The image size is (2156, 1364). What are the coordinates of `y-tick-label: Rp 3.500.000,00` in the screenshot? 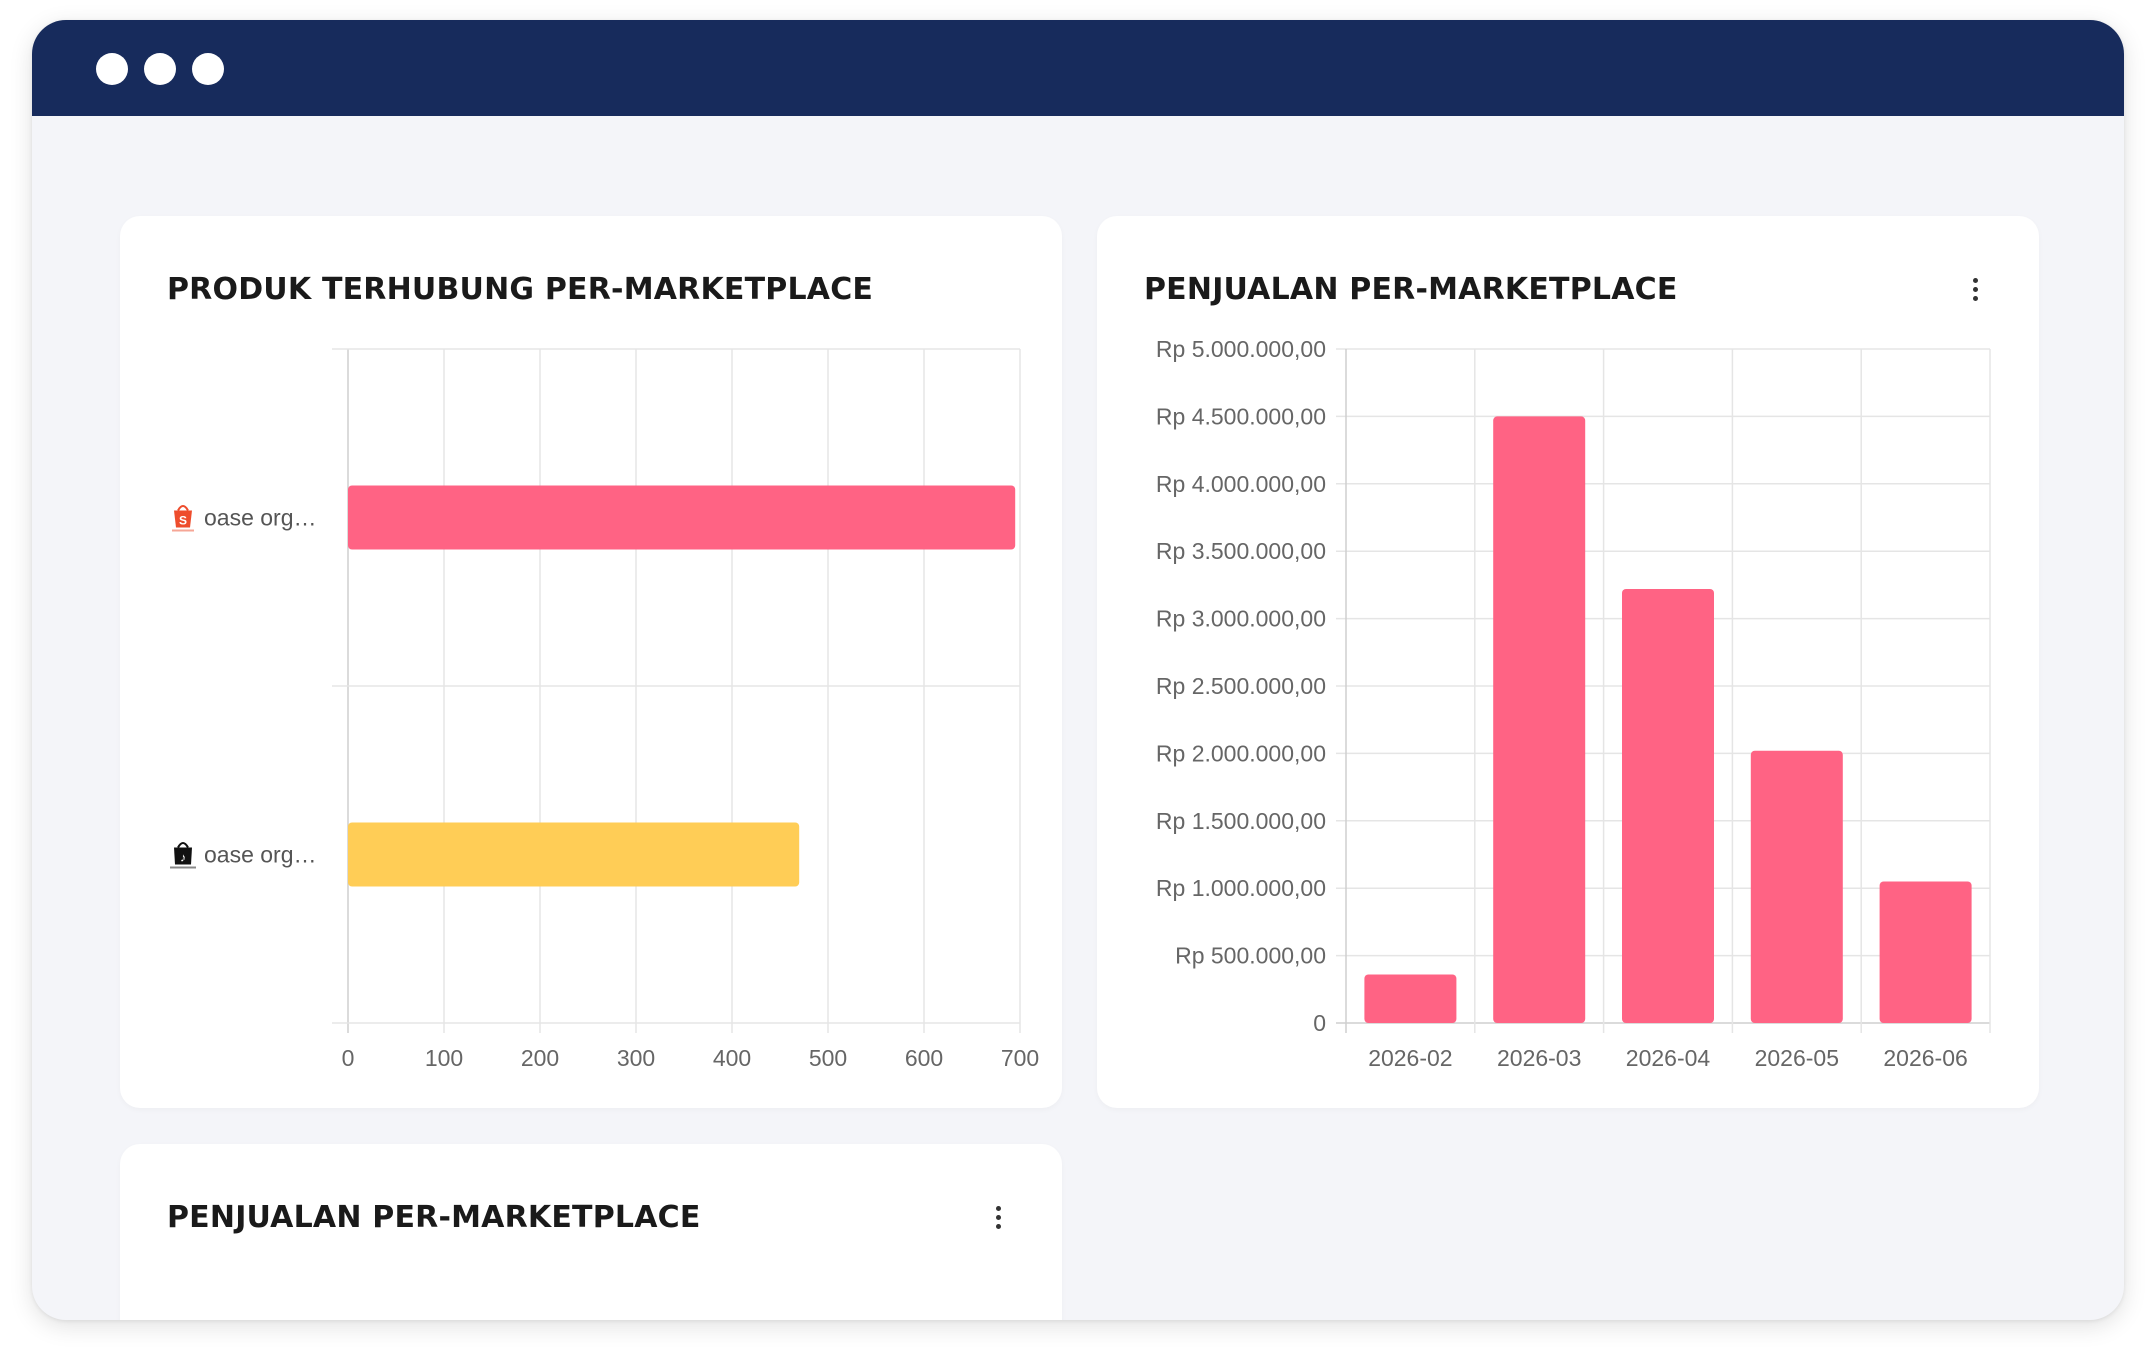 It's located at (1241, 551).